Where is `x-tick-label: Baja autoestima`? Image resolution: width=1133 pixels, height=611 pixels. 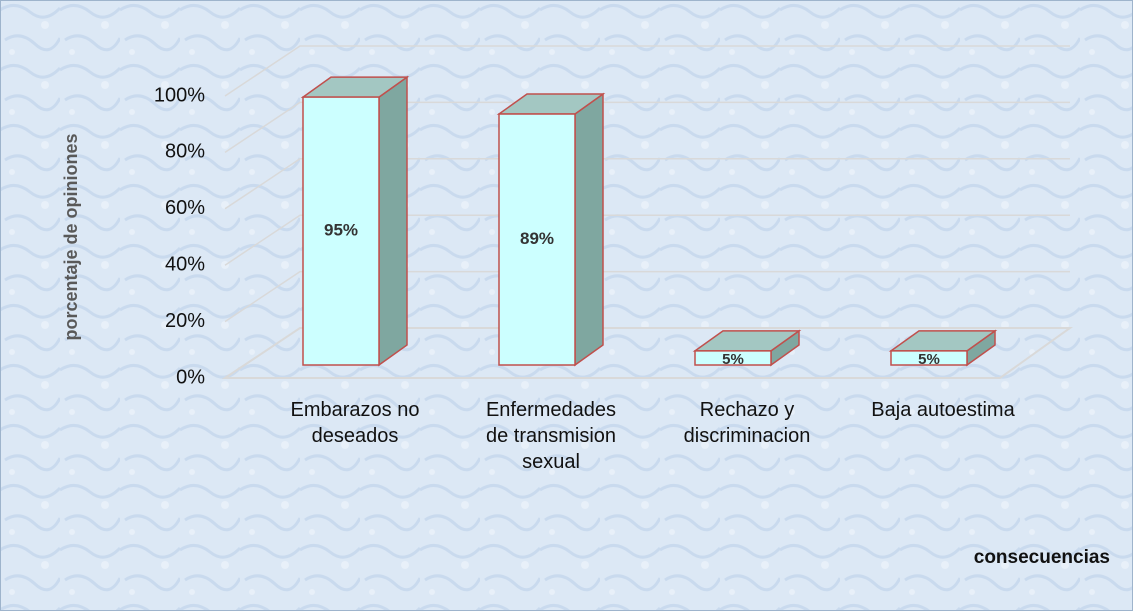
x-tick-label: Baja autoestima is located at coordinates (943, 410).